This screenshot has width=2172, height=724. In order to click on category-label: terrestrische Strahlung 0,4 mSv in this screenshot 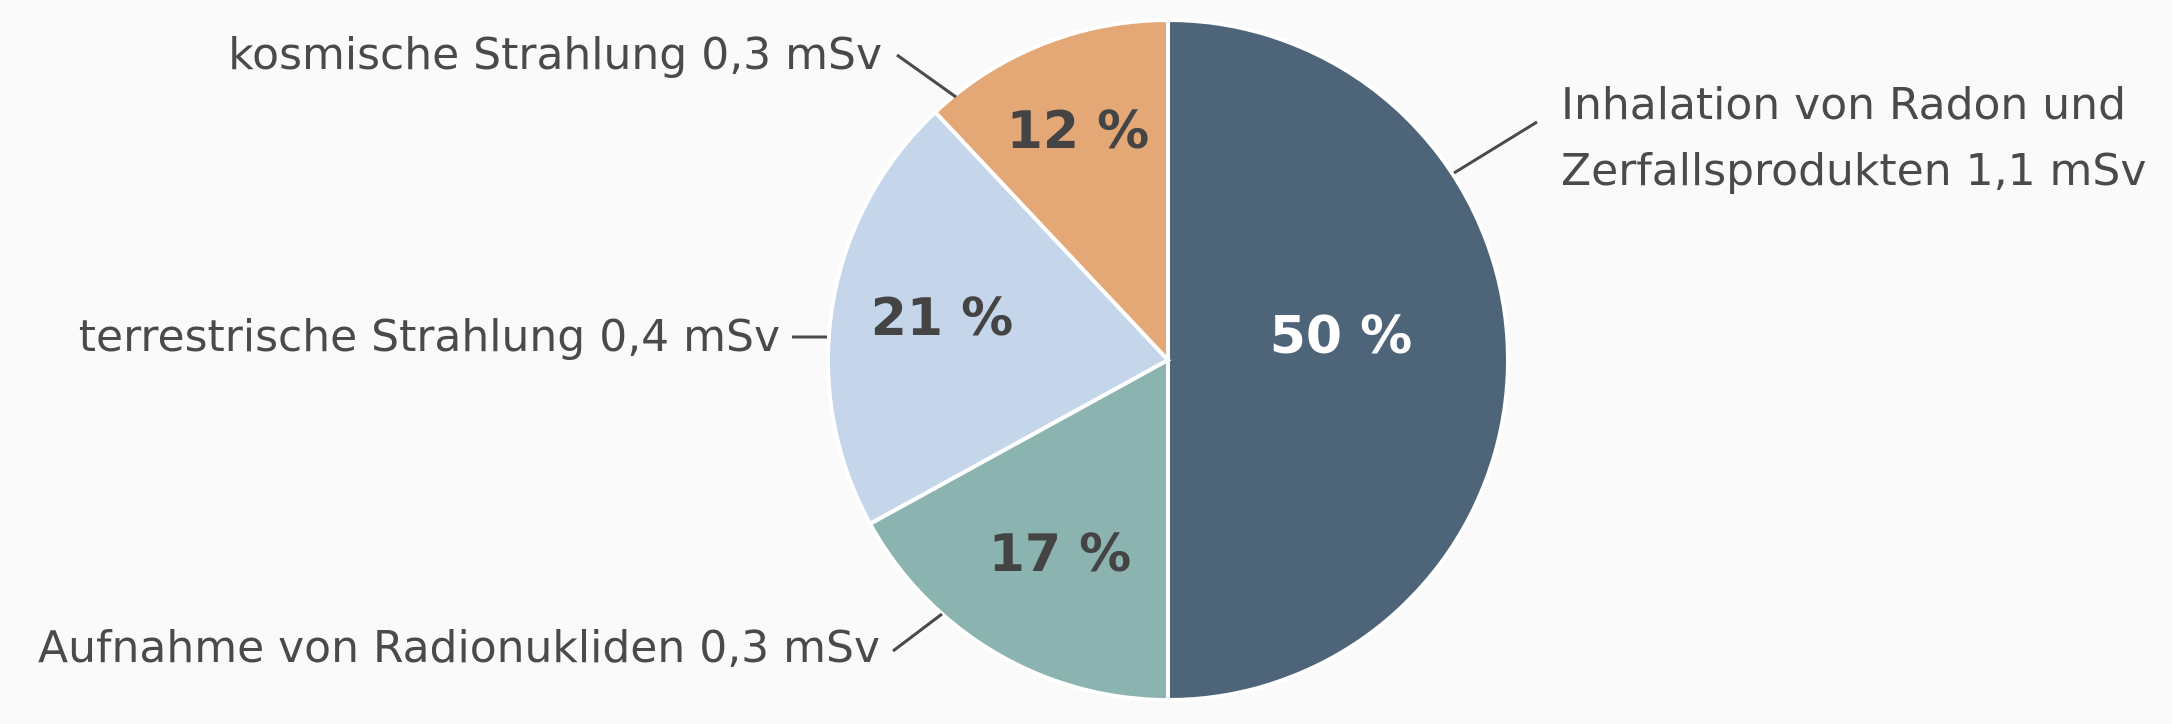, I will do `click(429, 336)`.